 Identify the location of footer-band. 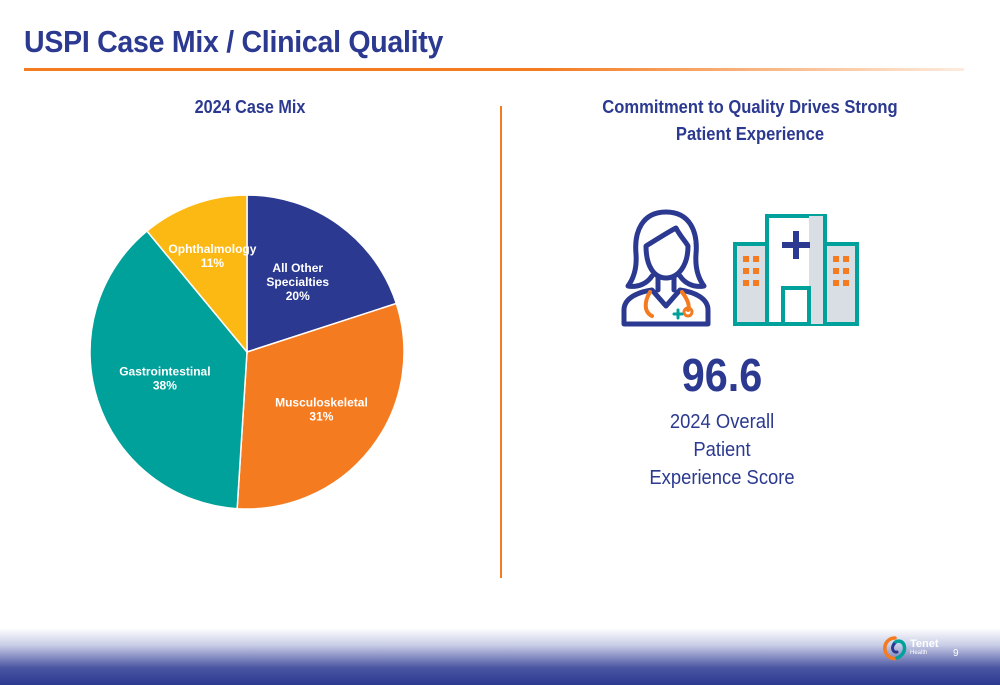
(500, 656).